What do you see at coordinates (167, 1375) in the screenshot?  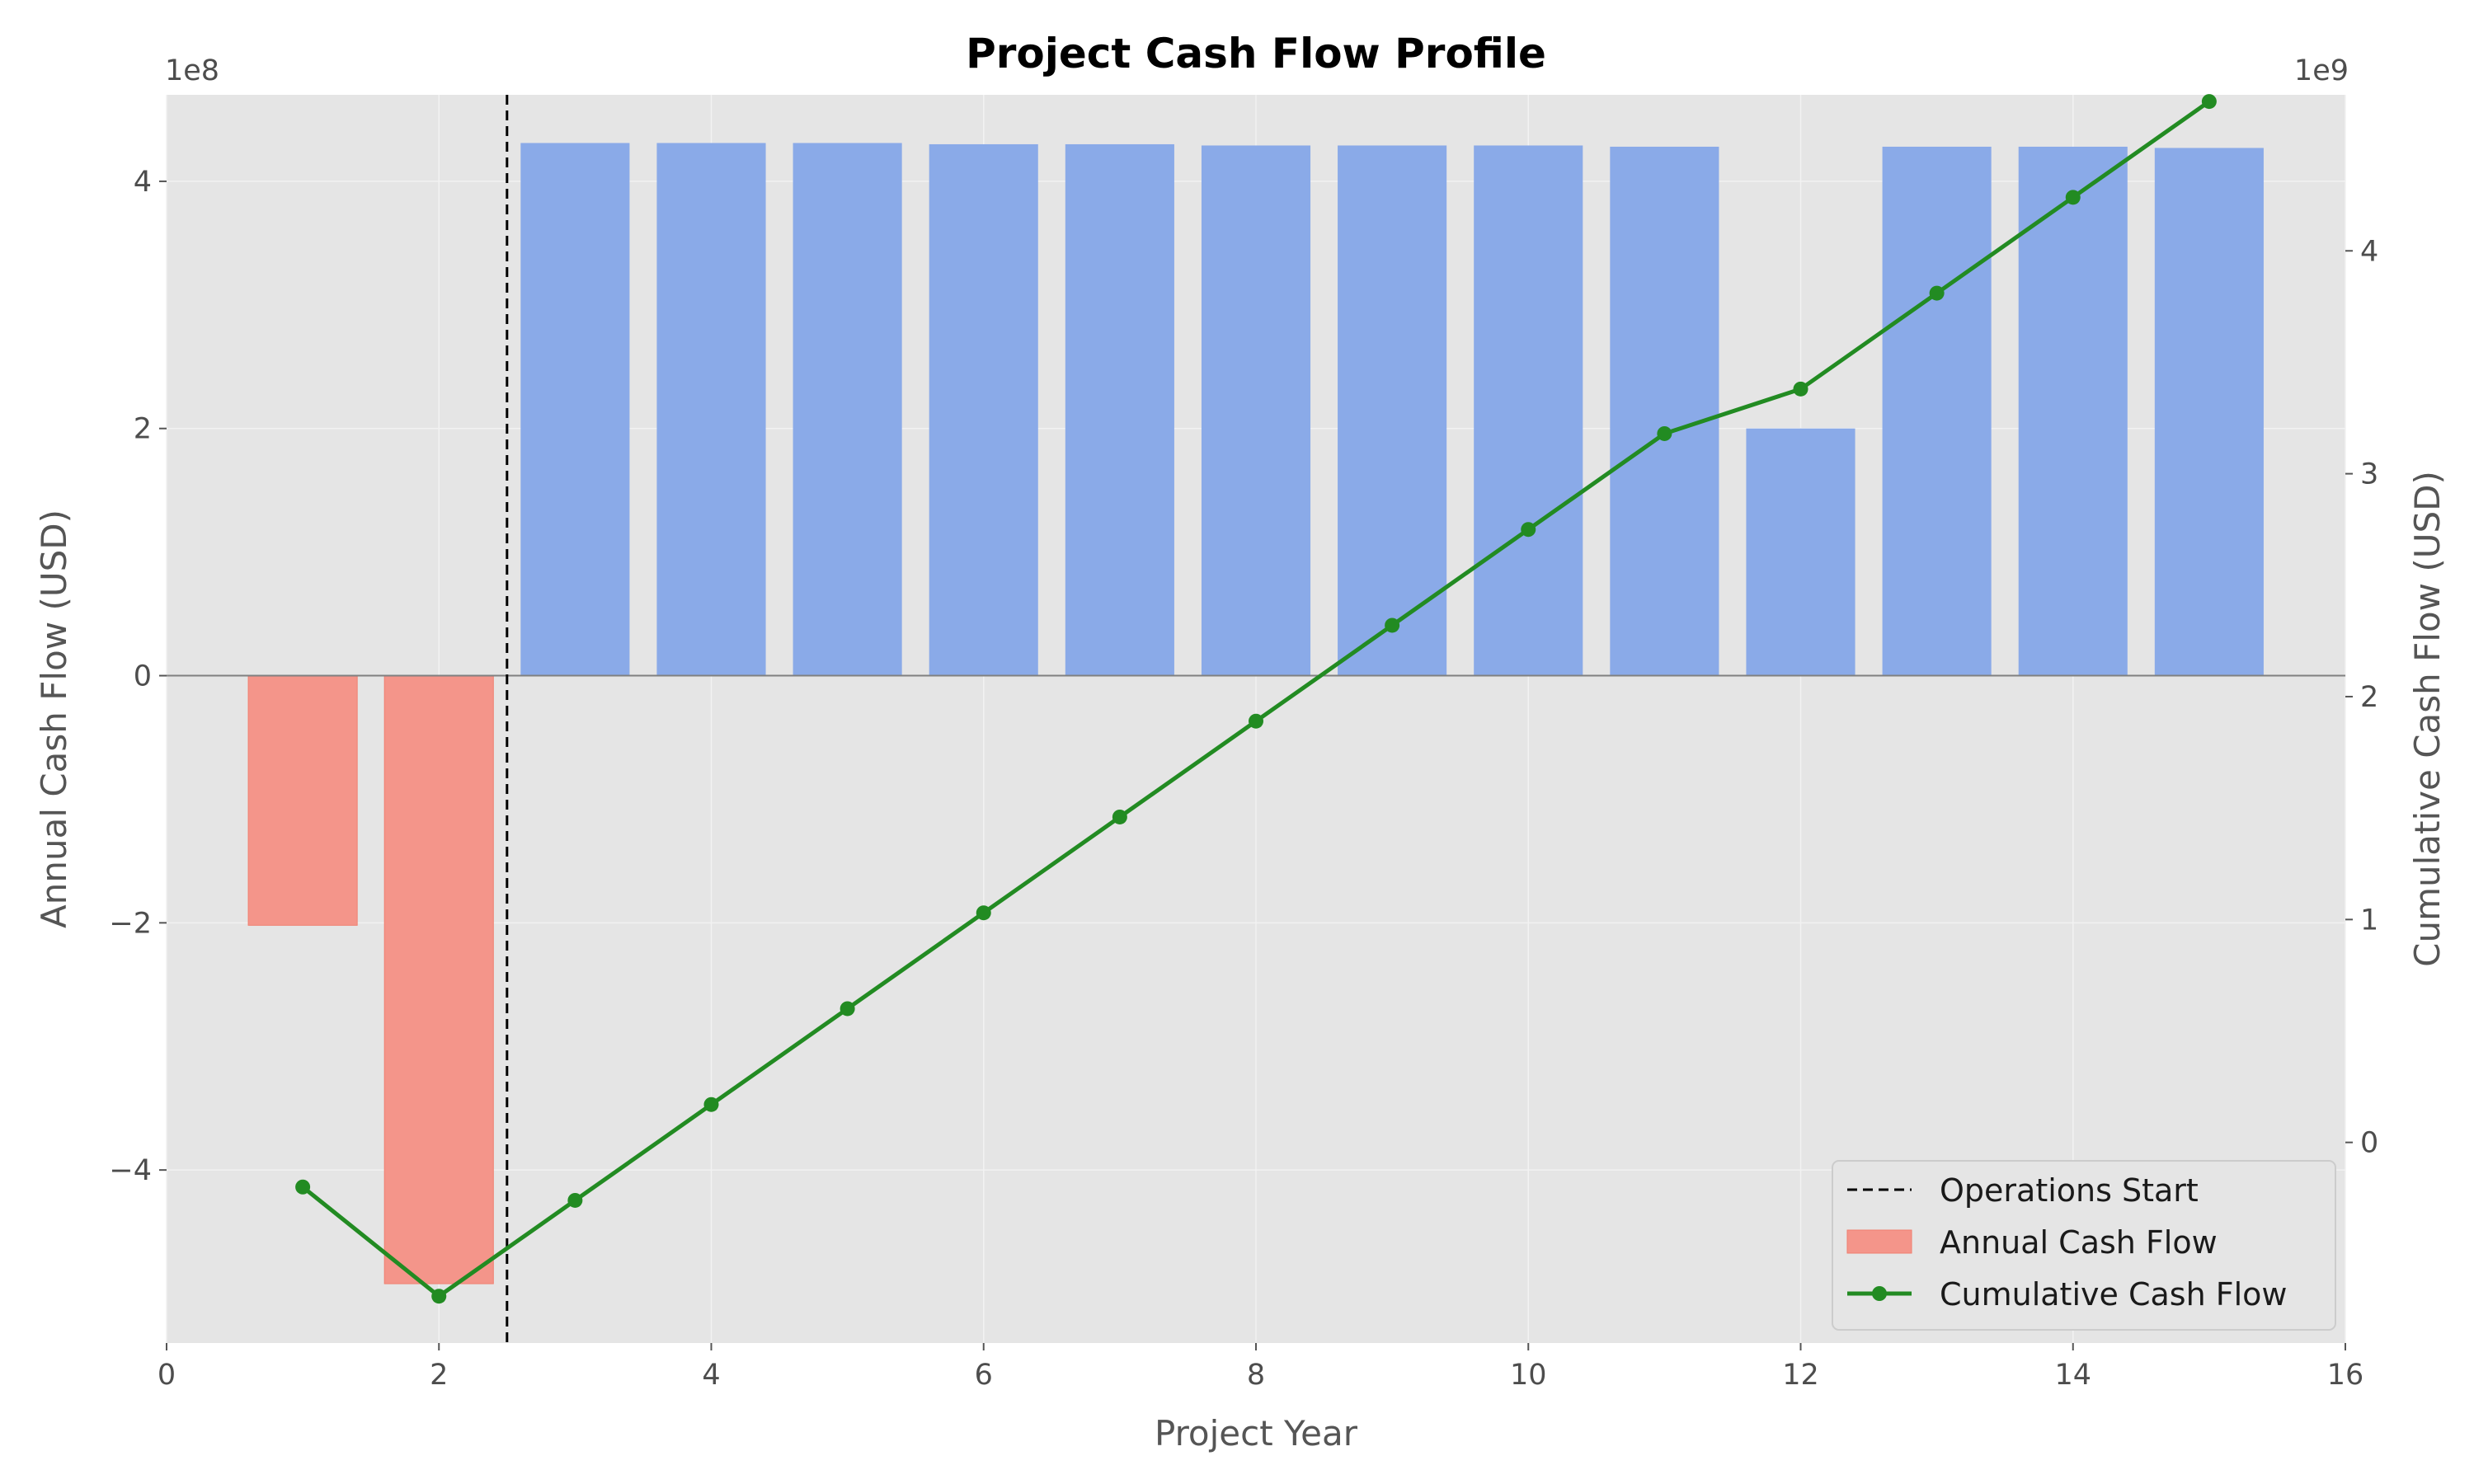 I see `x-tick-label: 0` at bounding box center [167, 1375].